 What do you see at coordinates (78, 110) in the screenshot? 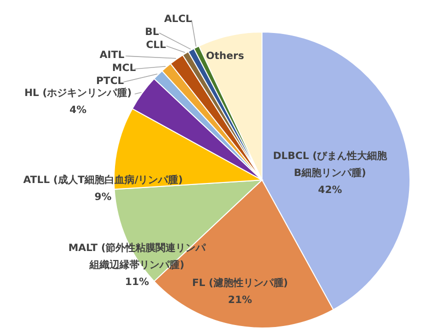
I see `data-label: 4%` at bounding box center [78, 110].